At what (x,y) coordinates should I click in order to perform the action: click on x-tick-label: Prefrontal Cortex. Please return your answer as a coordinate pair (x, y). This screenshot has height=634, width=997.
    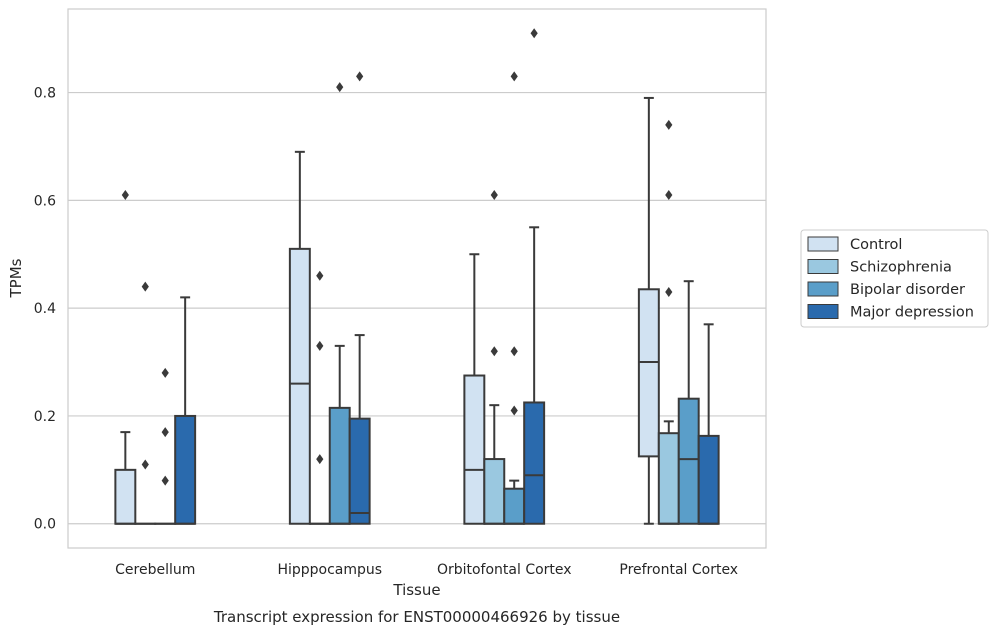
    Looking at the image, I should click on (678, 570).